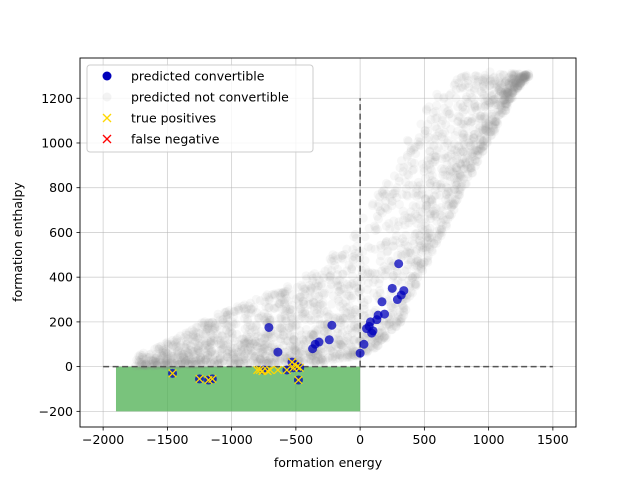 The image size is (640, 484). I want to click on true-positive-marker, so click(260, 370).